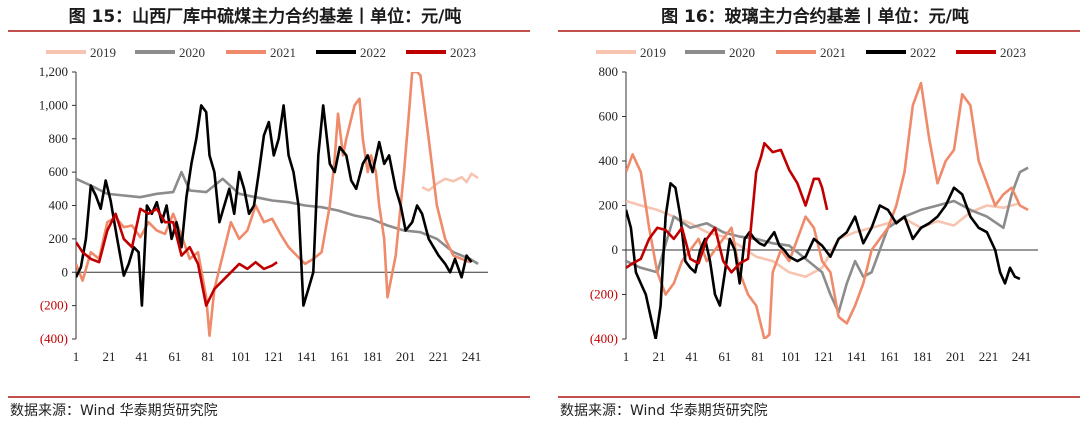 This screenshot has width=1080, height=421. I want to click on y-tick-label: 1,200, so click(53, 71).